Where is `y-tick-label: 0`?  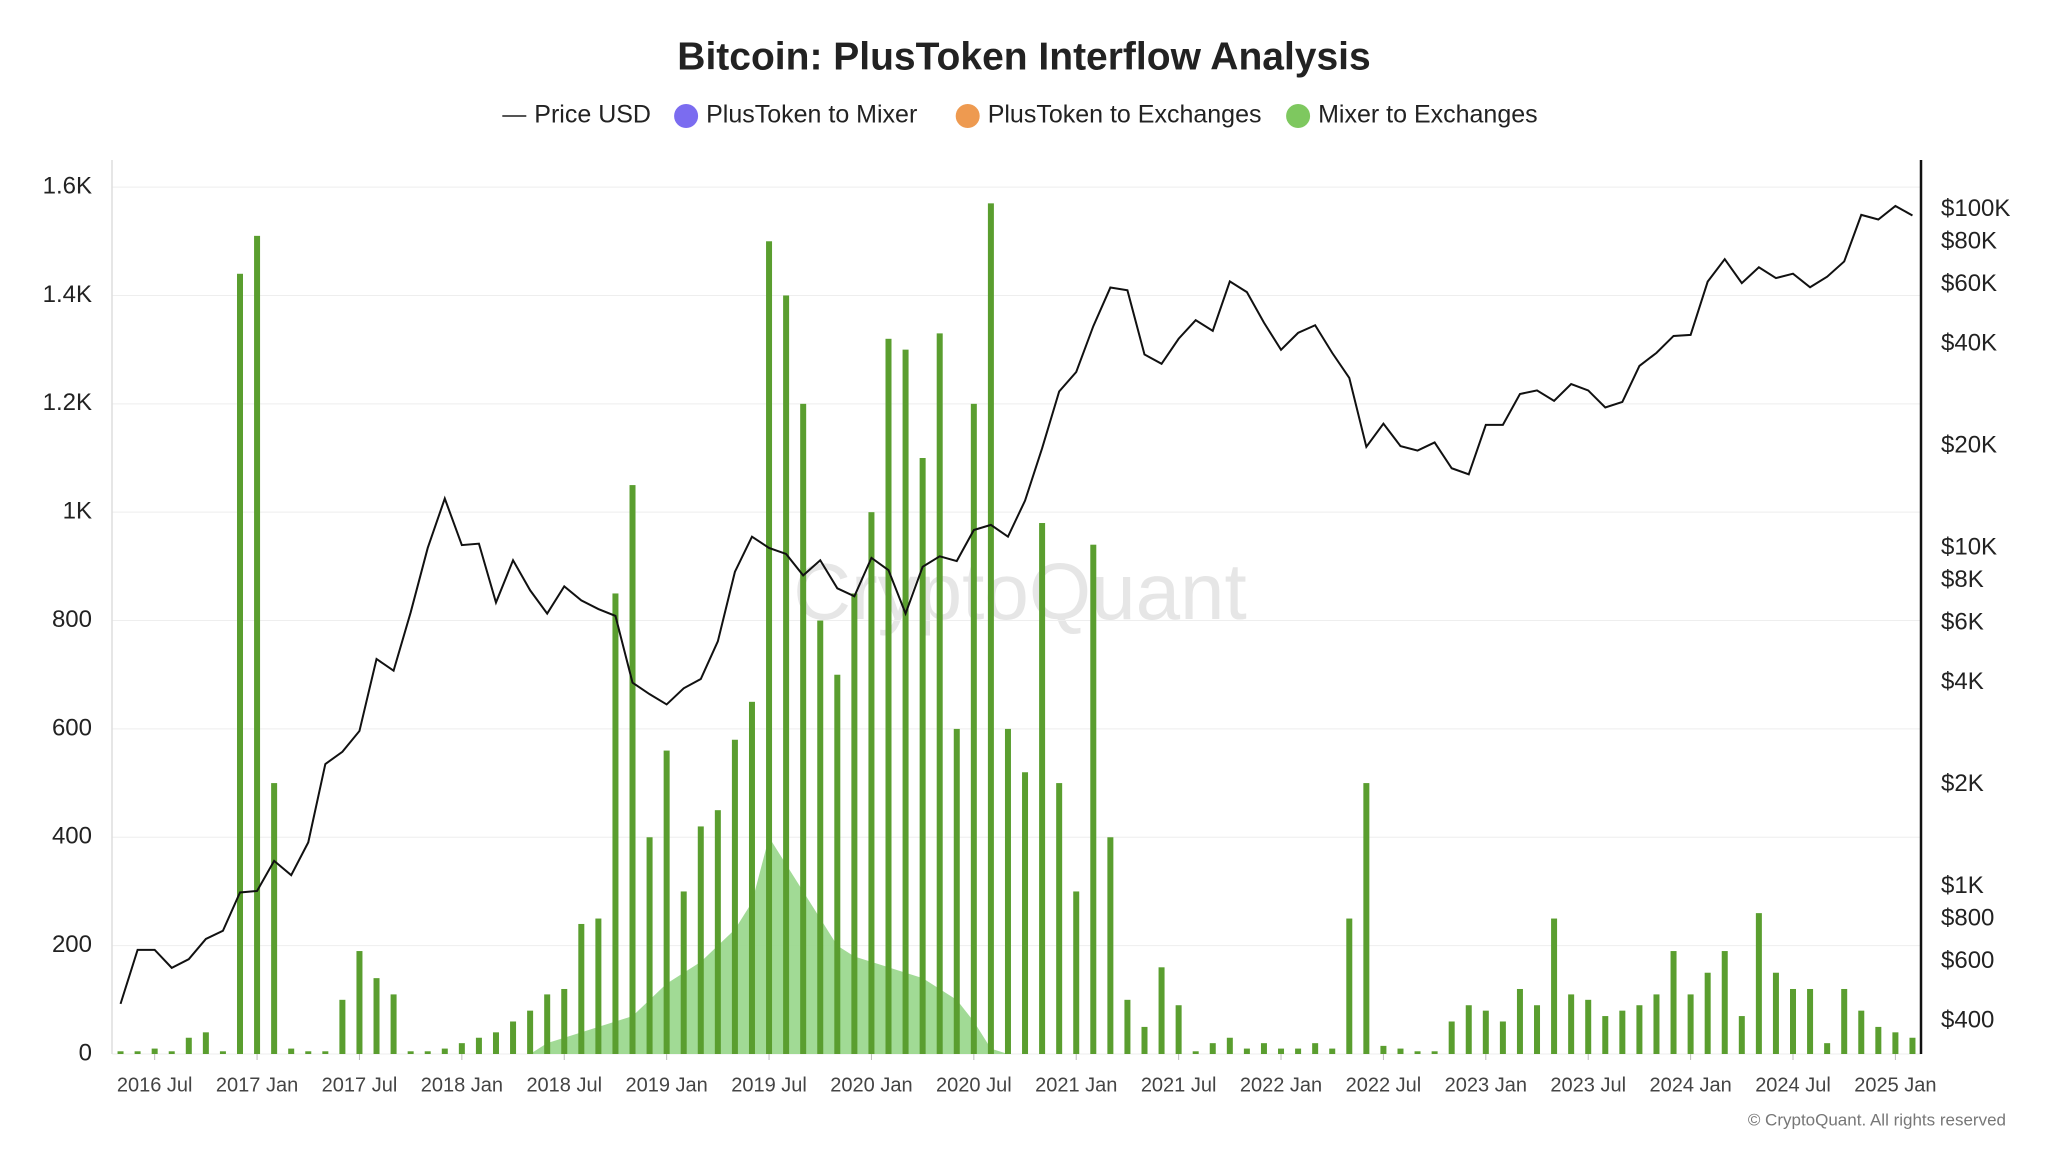
y-tick-label: 0 is located at coordinates (85, 1052).